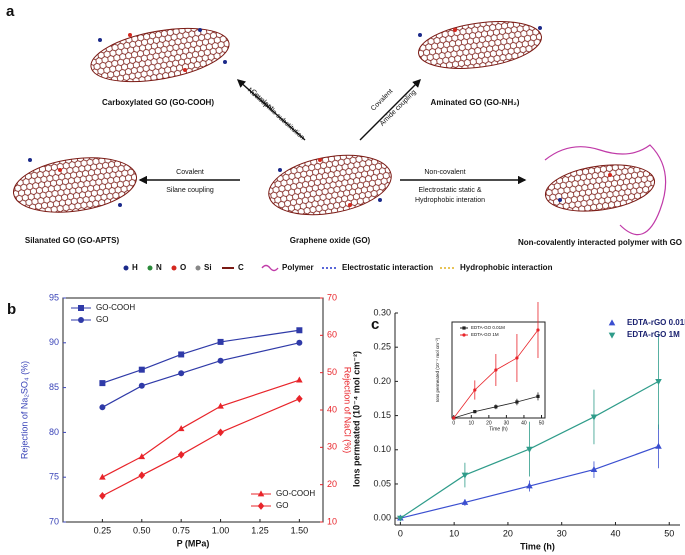 The height and width of the screenshot is (555, 685). Describe the element at coordinates (382, 415) in the screenshot. I see `y-tick-label: 0.15` at that location.